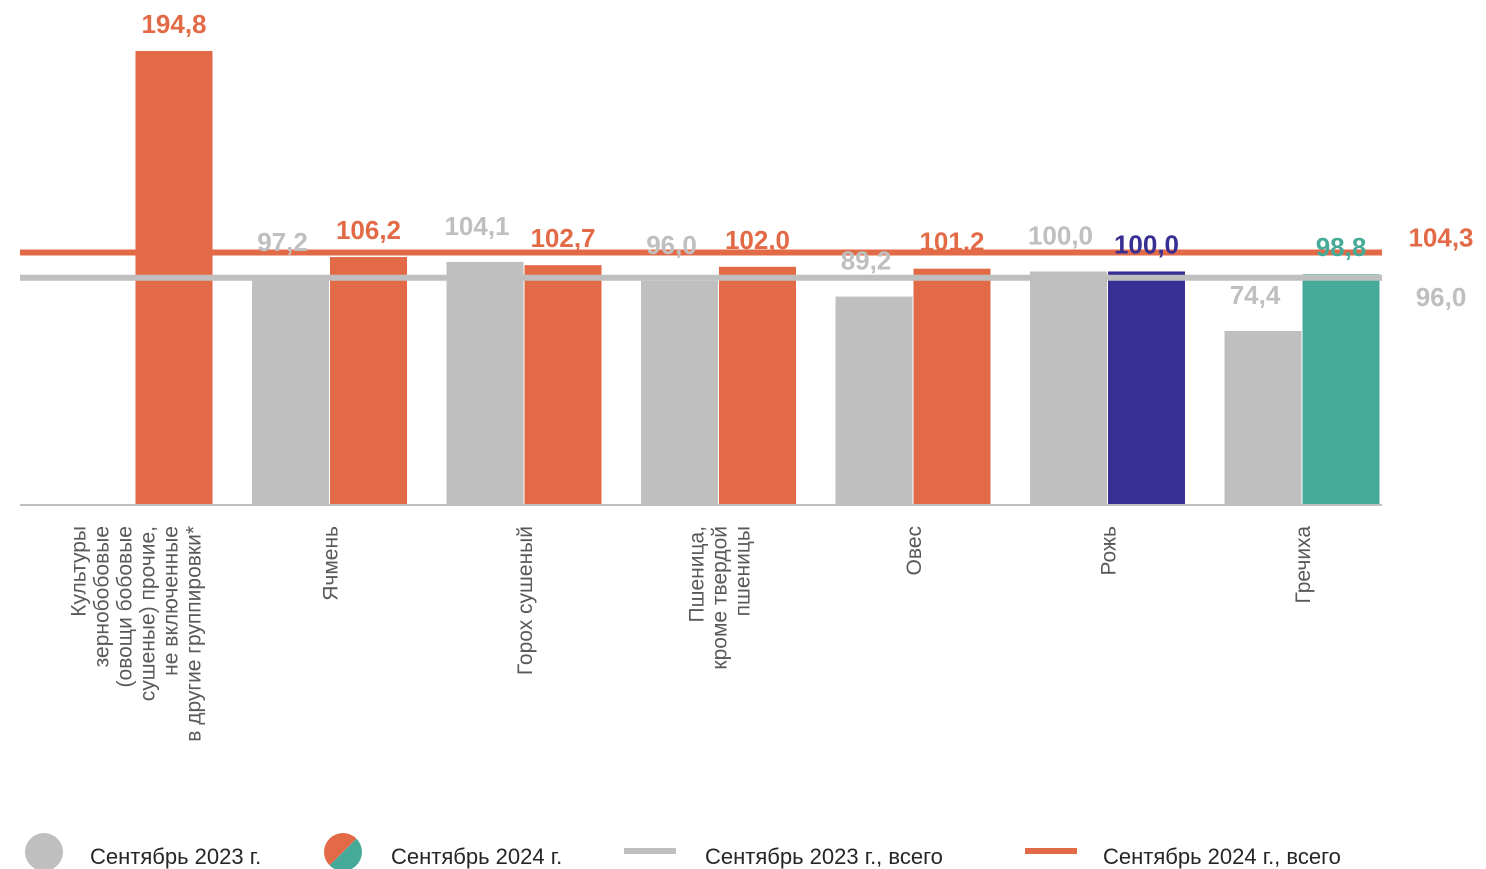  Describe the element at coordinates (125, 606) in the screenshot. I see `category-label-line: (овощи бобовые` at that location.